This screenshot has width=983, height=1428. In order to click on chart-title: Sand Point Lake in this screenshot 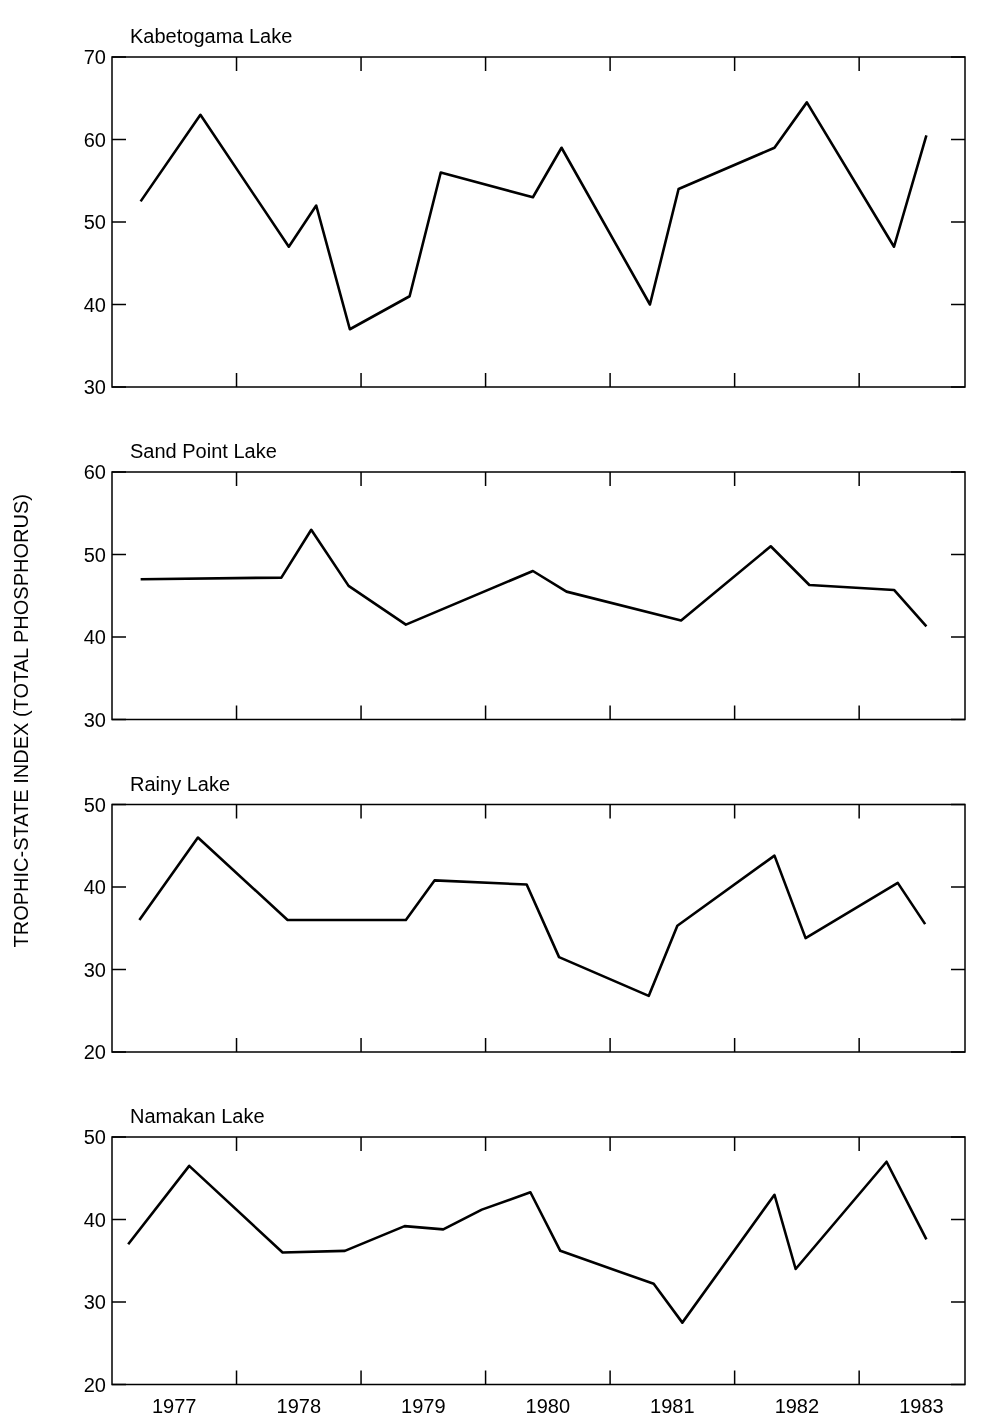, I will do `click(203, 451)`.